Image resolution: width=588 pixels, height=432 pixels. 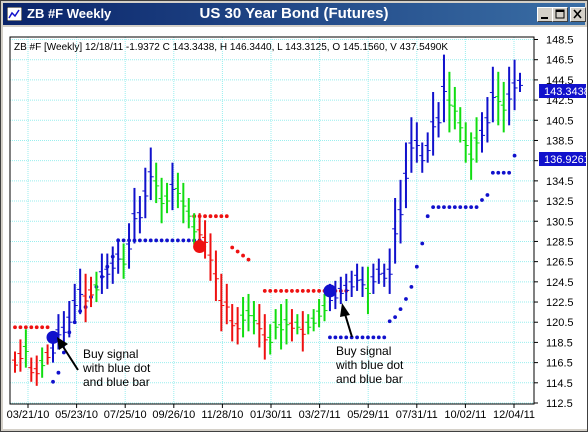 I want to click on annotation-2-arrowhead, so click(x=345, y=310).